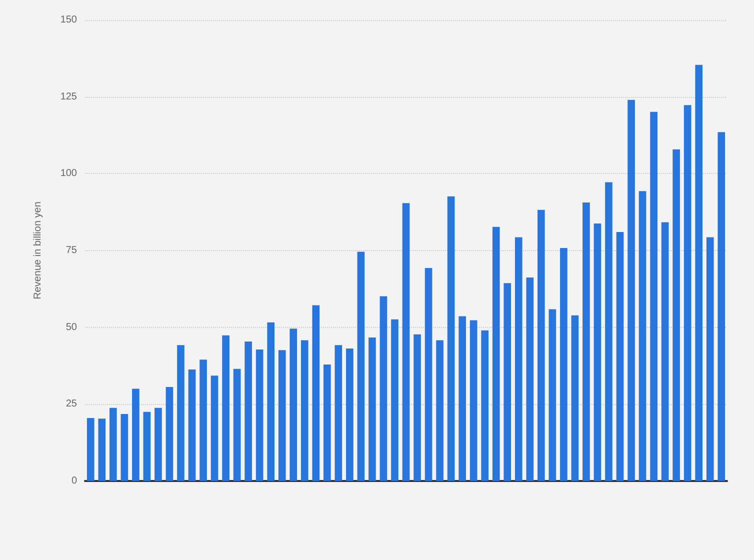 The image size is (754, 560). Describe the element at coordinates (72, 327) in the screenshot. I see `y-tick-label: 50` at that location.